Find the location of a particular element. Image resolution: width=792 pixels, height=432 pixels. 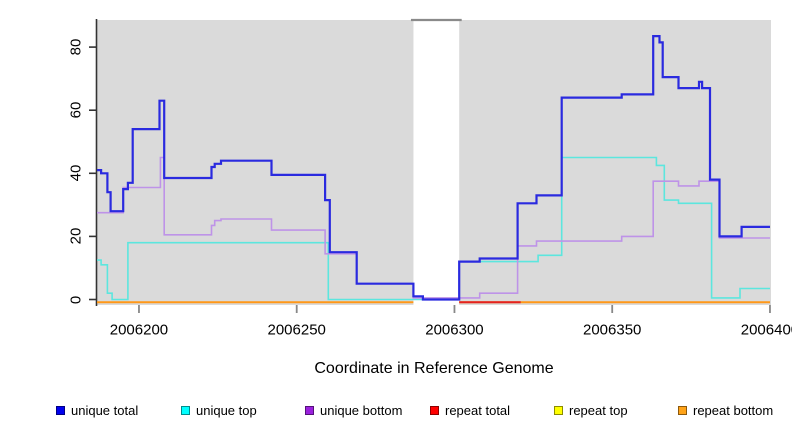

legend-item-repeat-top: repeat top is located at coordinates (591, 410).